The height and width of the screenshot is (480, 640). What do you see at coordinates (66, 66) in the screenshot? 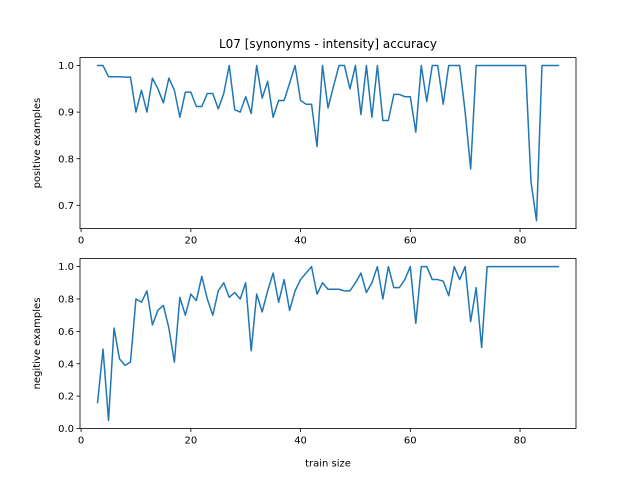
I see `top-y-tick-label-3: 1.0` at bounding box center [66, 66].